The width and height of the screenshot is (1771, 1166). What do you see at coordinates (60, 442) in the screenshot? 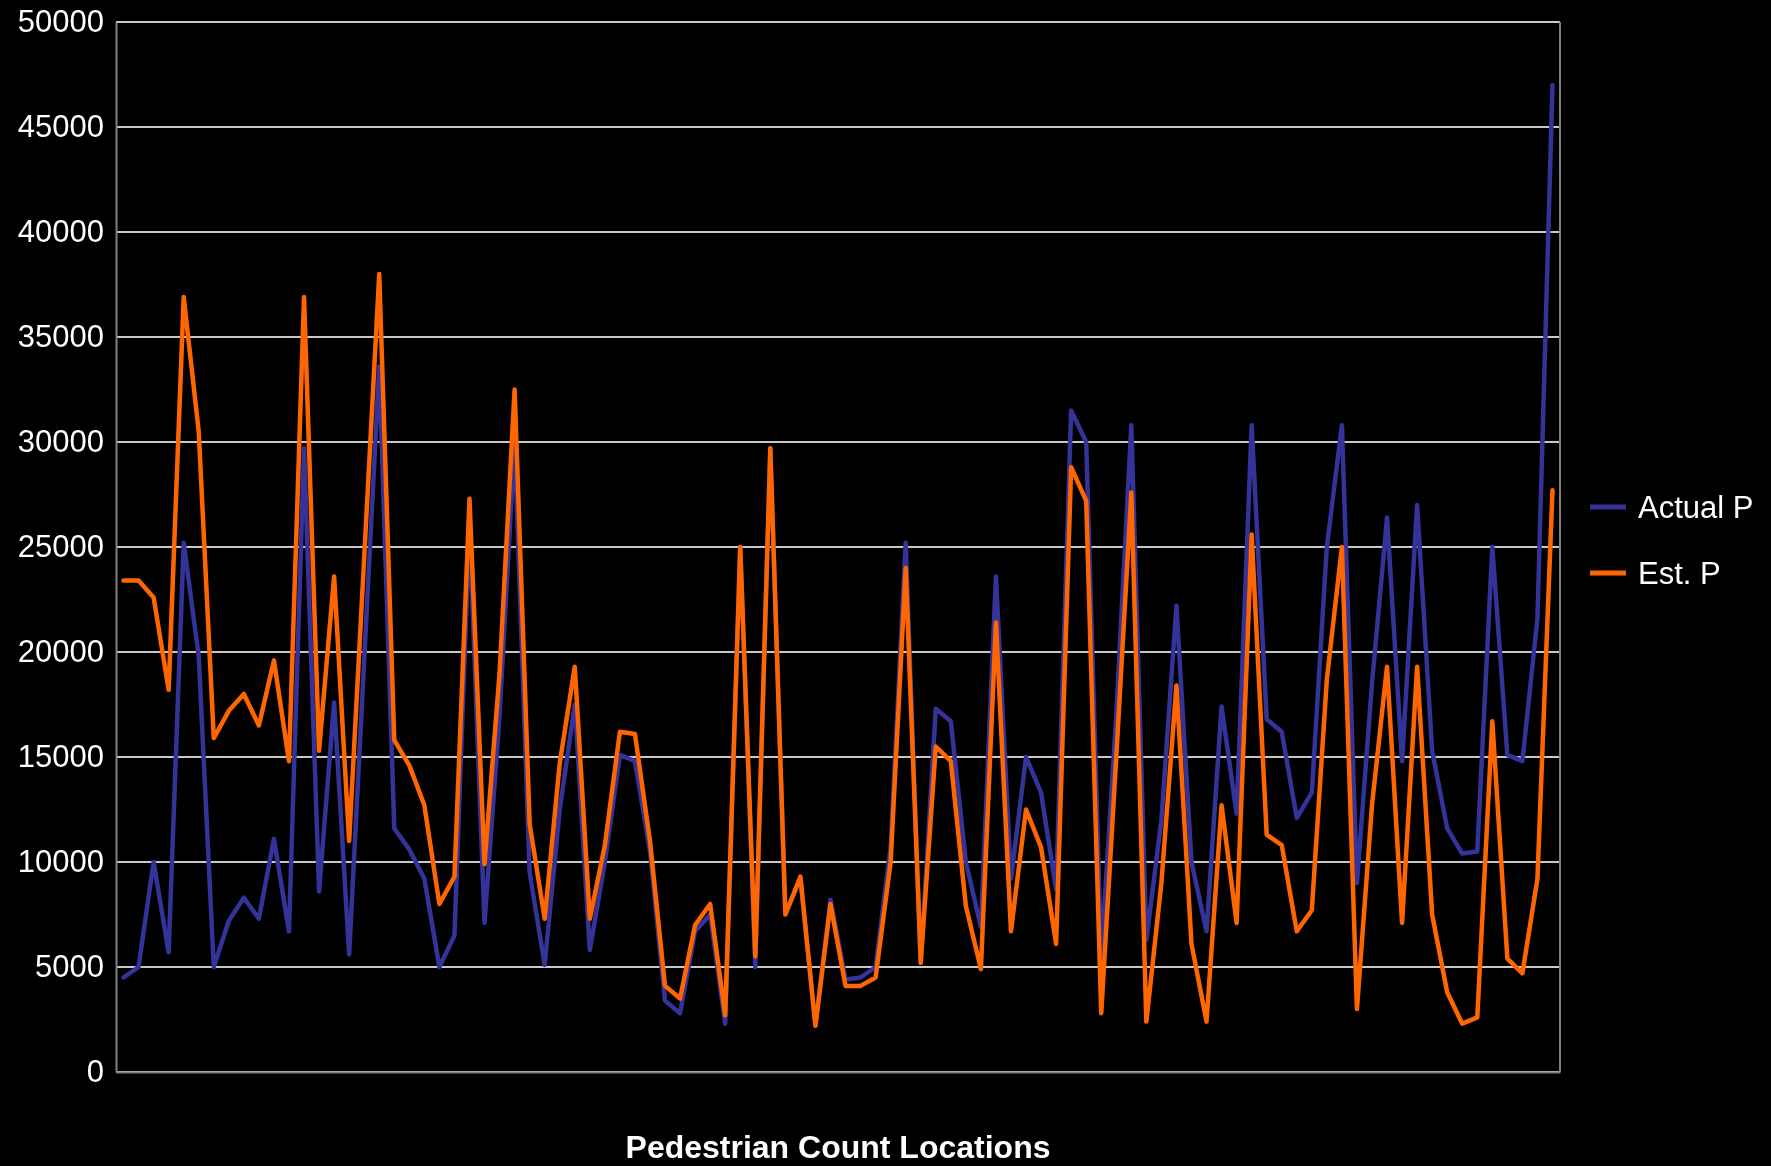
I see `y-tick-label: 30000` at bounding box center [60, 442].